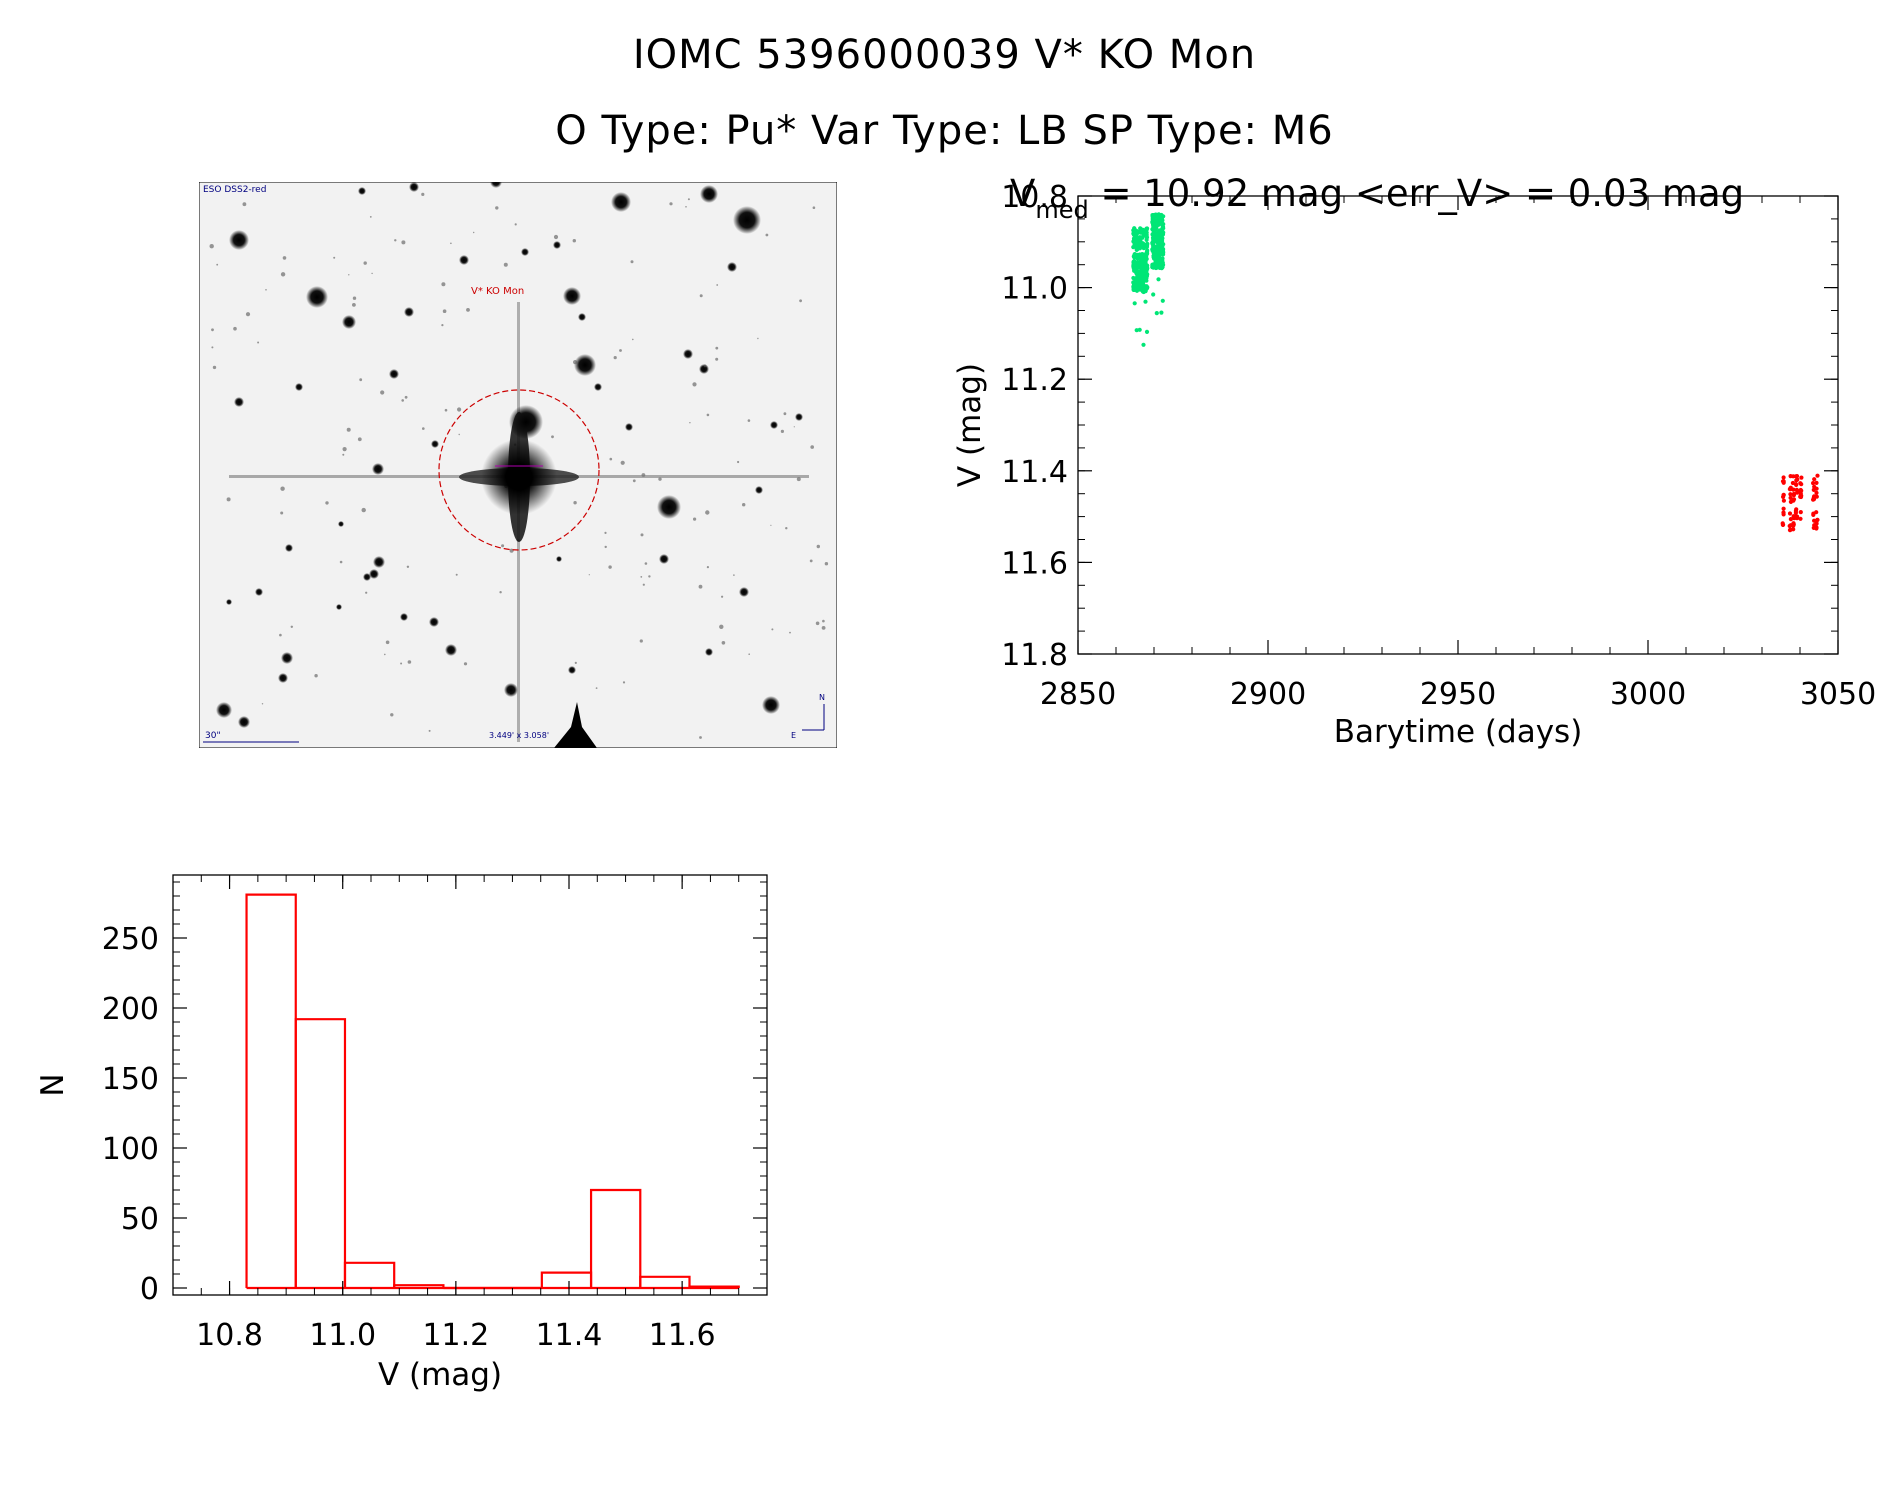 The height and width of the screenshot is (1494, 1889). What do you see at coordinates (793, 735) in the screenshot?
I see `east-label: E` at bounding box center [793, 735].